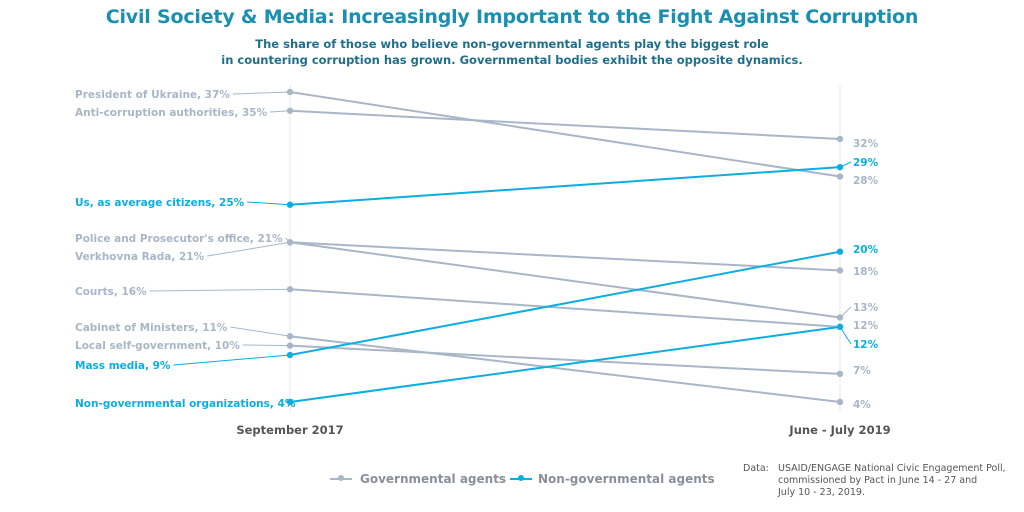 The height and width of the screenshot is (512, 1024). What do you see at coordinates (341, 478) in the screenshot?
I see `legend-dot-governmental` at bounding box center [341, 478].